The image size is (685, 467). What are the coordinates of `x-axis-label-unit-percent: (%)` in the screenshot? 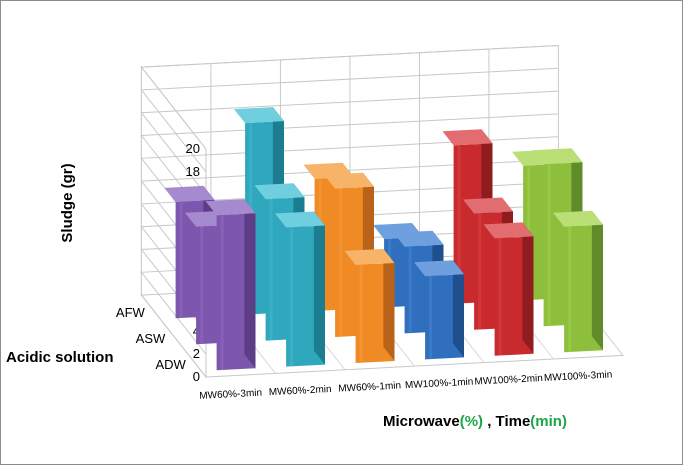 It's located at (471, 421).